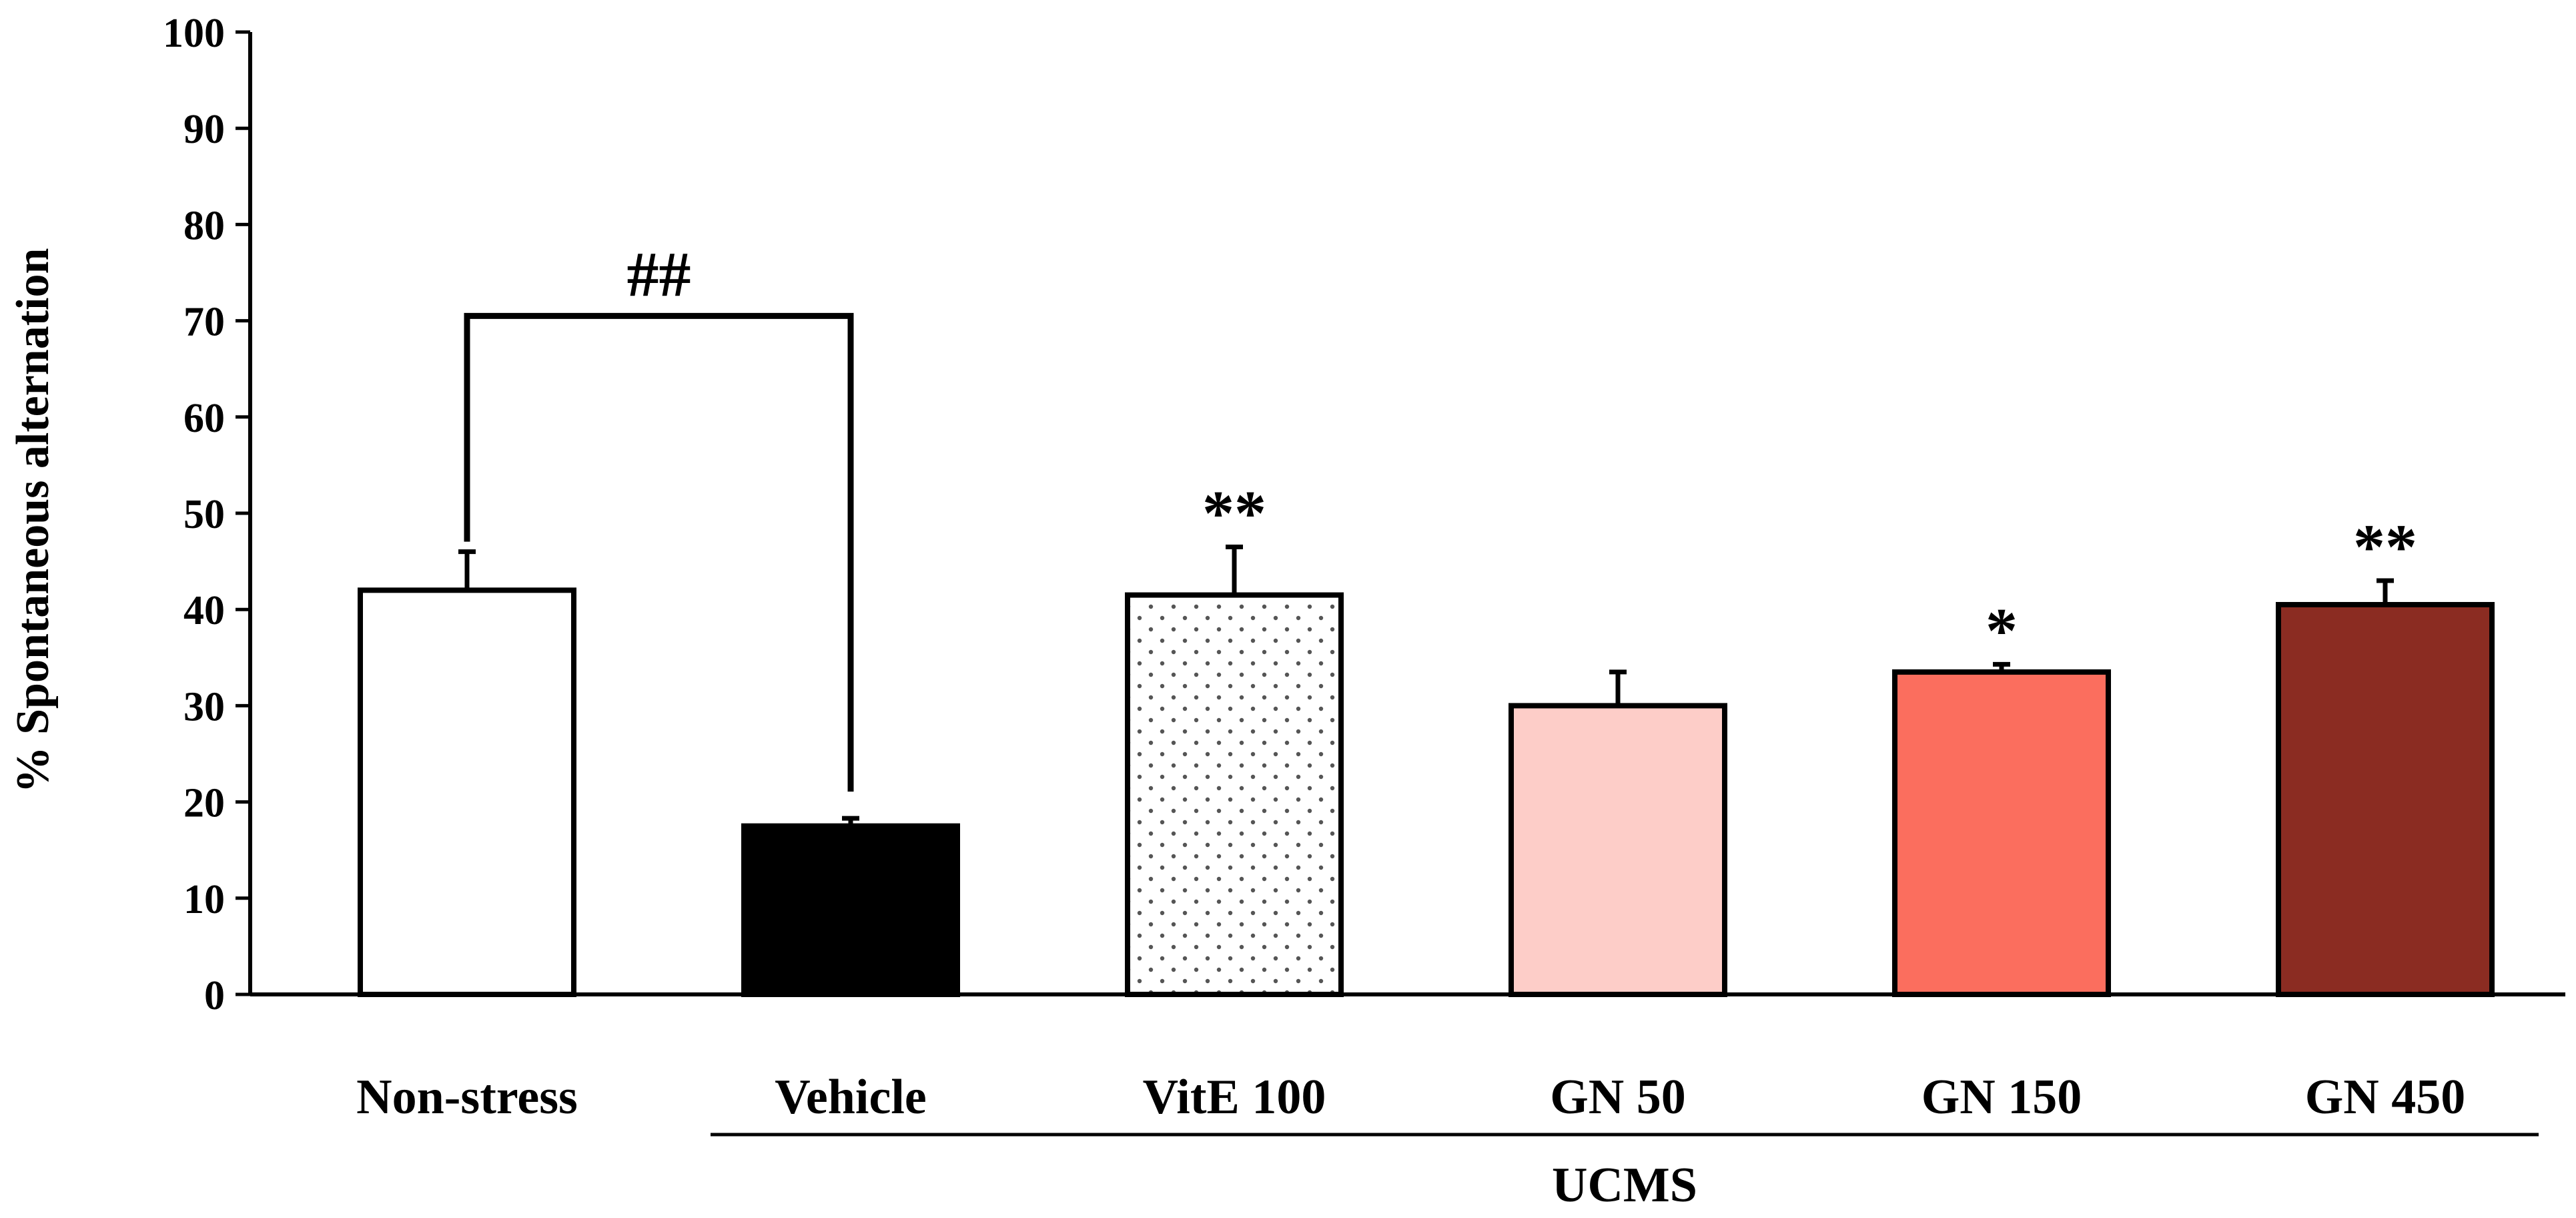 Image resolution: width=2576 pixels, height=1218 pixels. Describe the element at coordinates (33, 521) in the screenshot. I see `y-axis-title: % Spontaneous alternation` at that location.